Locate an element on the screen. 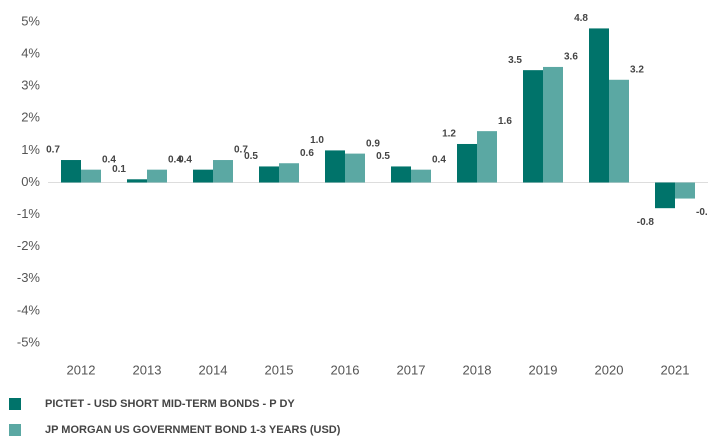 The height and width of the screenshot is (437, 708). value-label: 0.9 is located at coordinates (373, 143).